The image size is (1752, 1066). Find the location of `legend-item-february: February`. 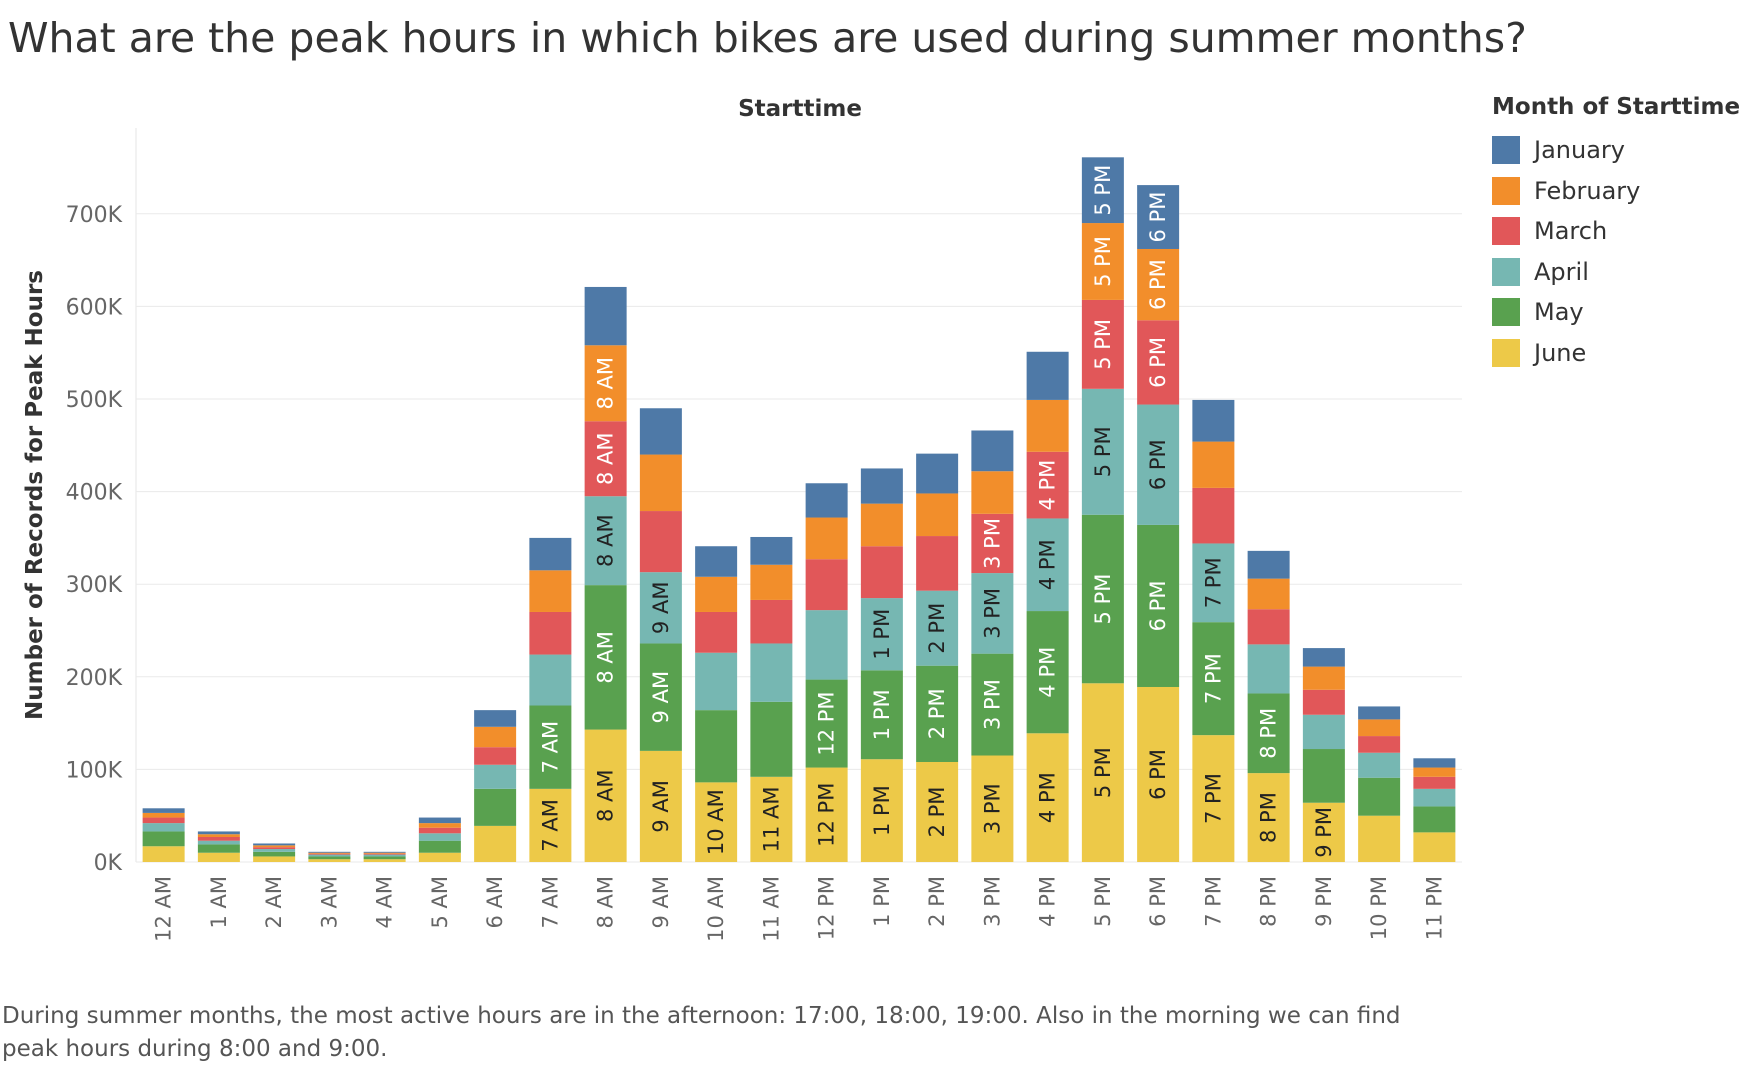

legend-item-february: February is located at coordinates (1616, 191).